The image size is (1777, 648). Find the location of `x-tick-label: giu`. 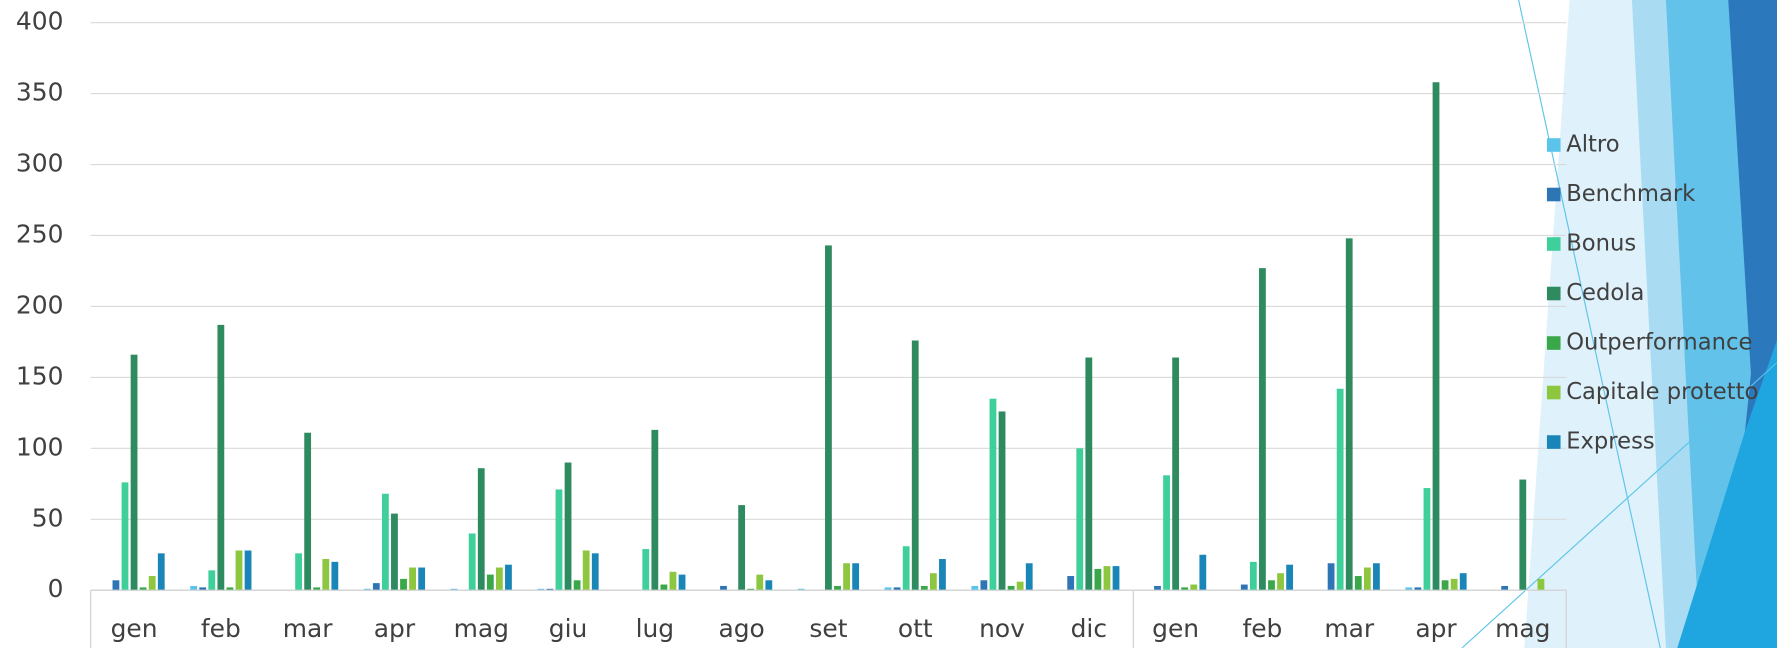

x-tick-label: giu is located at coordinates (568, 628).